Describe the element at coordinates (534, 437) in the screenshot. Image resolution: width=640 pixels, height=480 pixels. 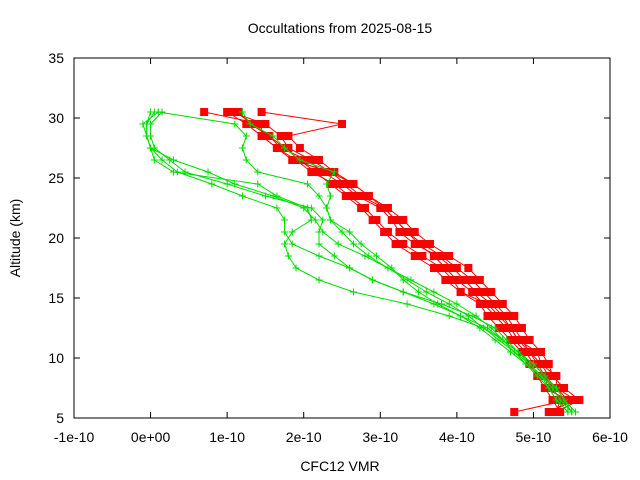
I see `x-tick-label: 5e-10` at that location.